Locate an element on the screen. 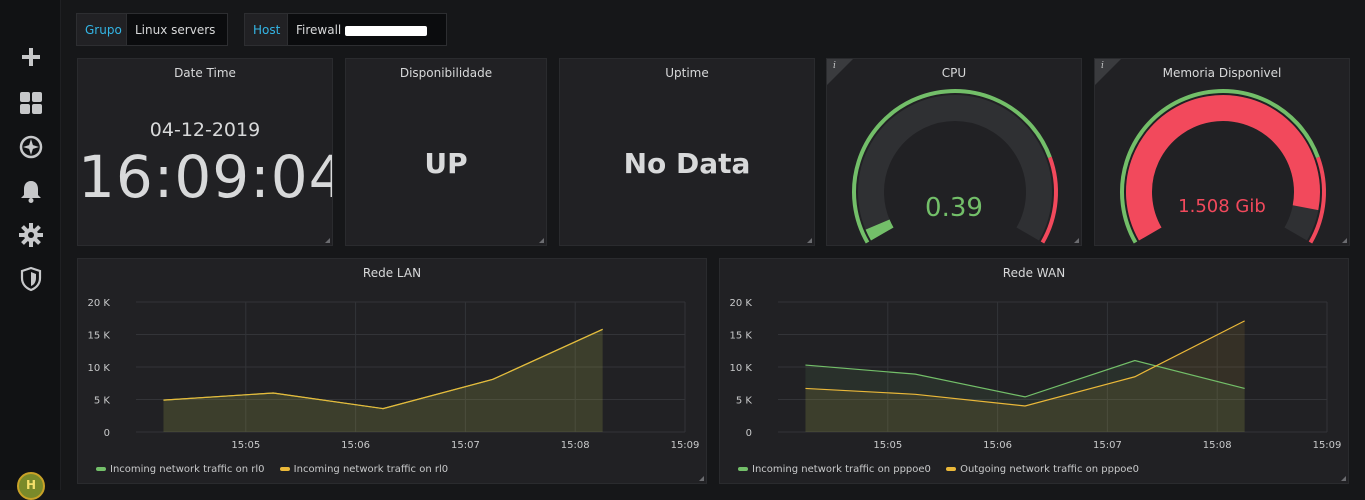  configuration-icon is located at coordinates (31, 235).